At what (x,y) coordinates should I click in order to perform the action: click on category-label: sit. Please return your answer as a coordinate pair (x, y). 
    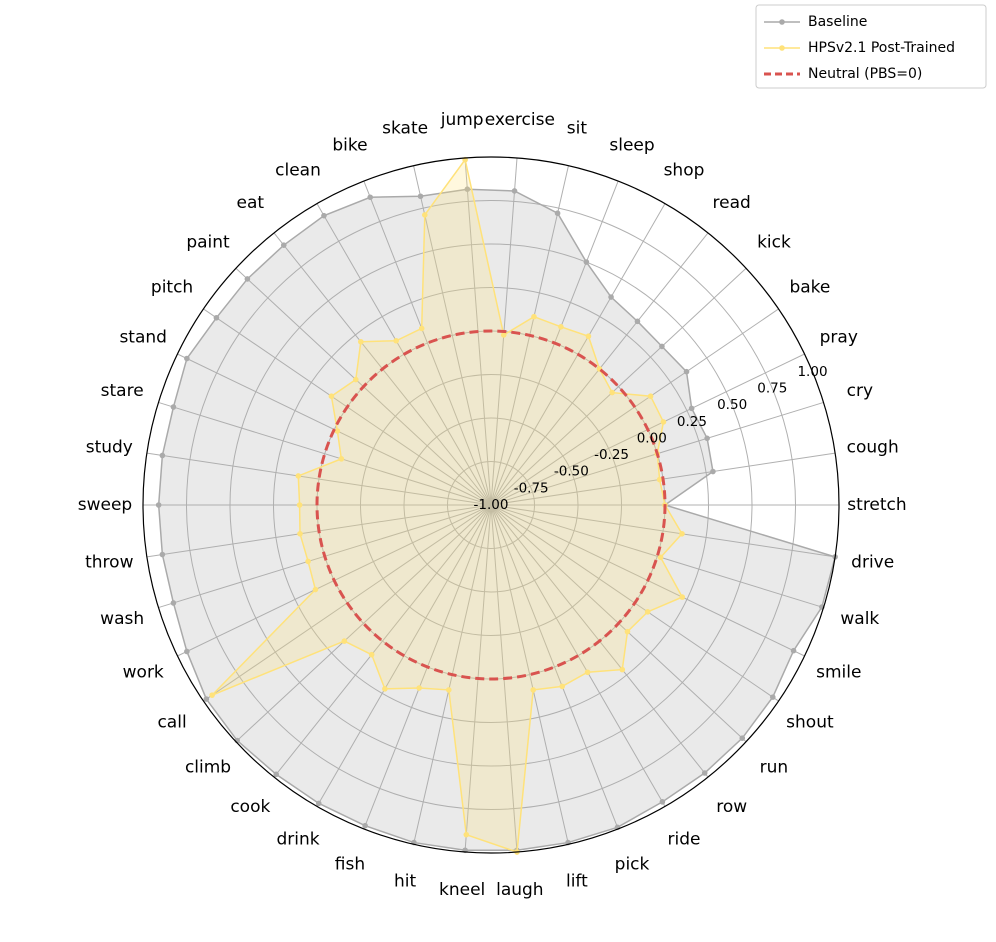
    Looking at the image, I should click on (577, 129).